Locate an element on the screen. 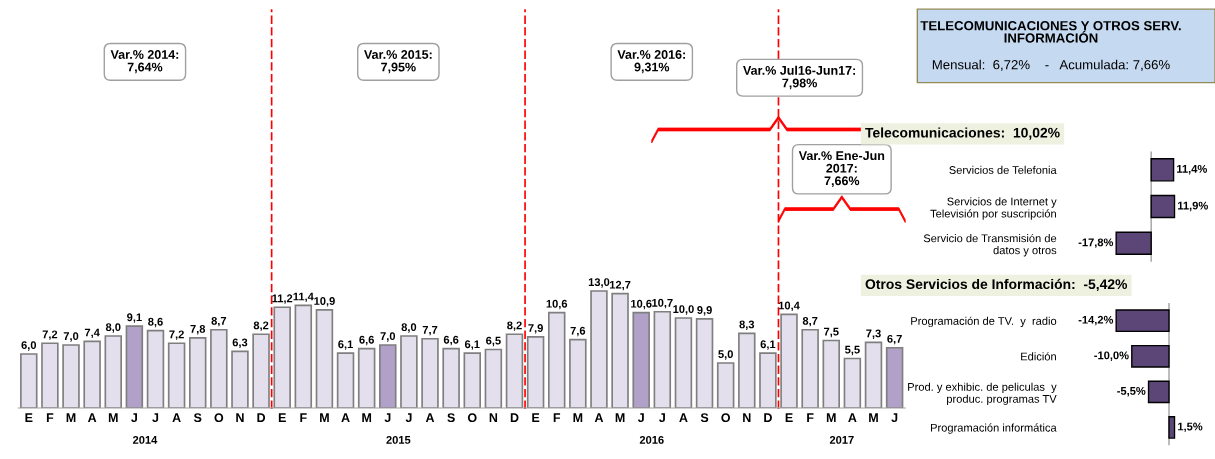 The height and width of the screenshot is (459, 1215). data-label: 7,5 is located at coordinates (831, 332).